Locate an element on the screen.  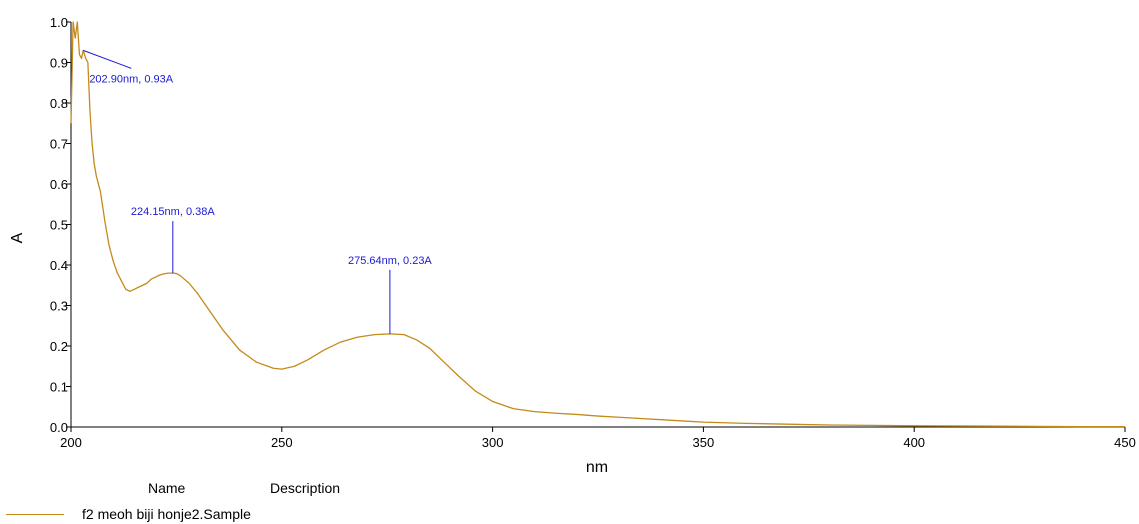
y-tick-label: 0.5 is located at coordinates (59, 225).